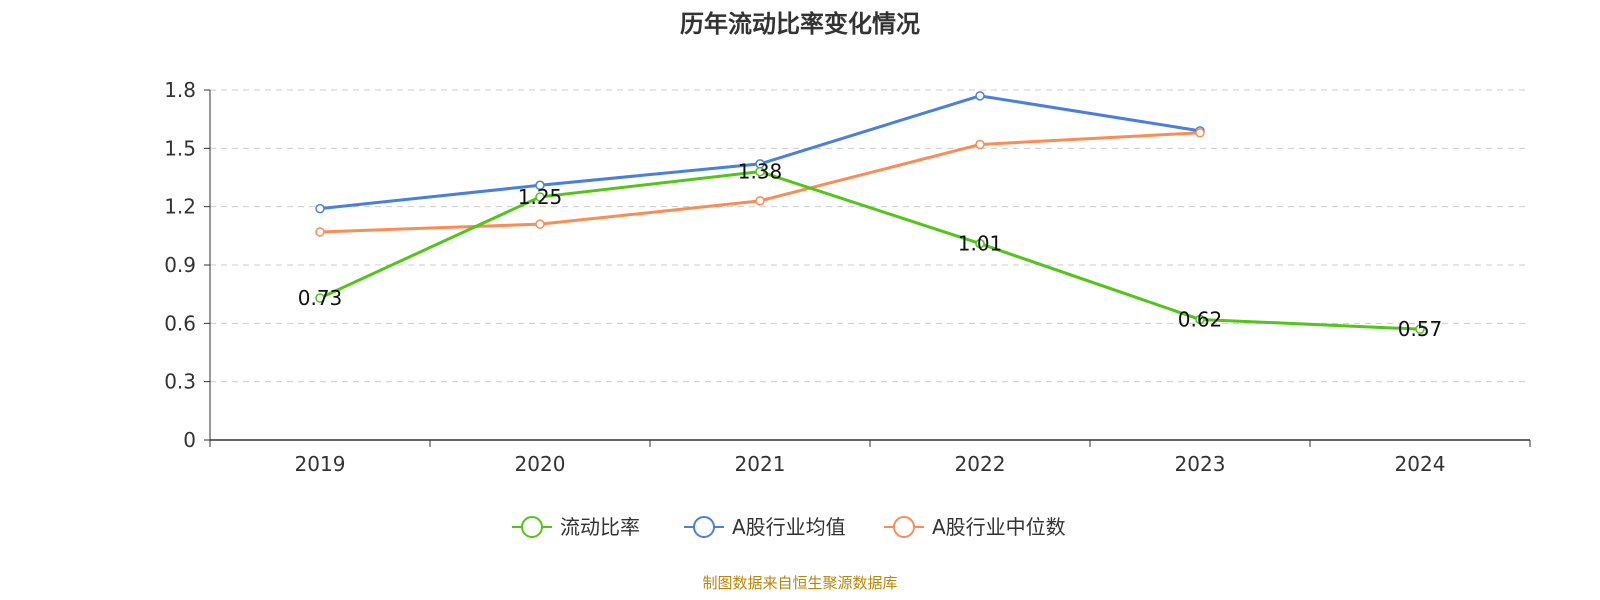 This screenshot has height=600, width=1600. I want to click on series-line, so click(760, 152).